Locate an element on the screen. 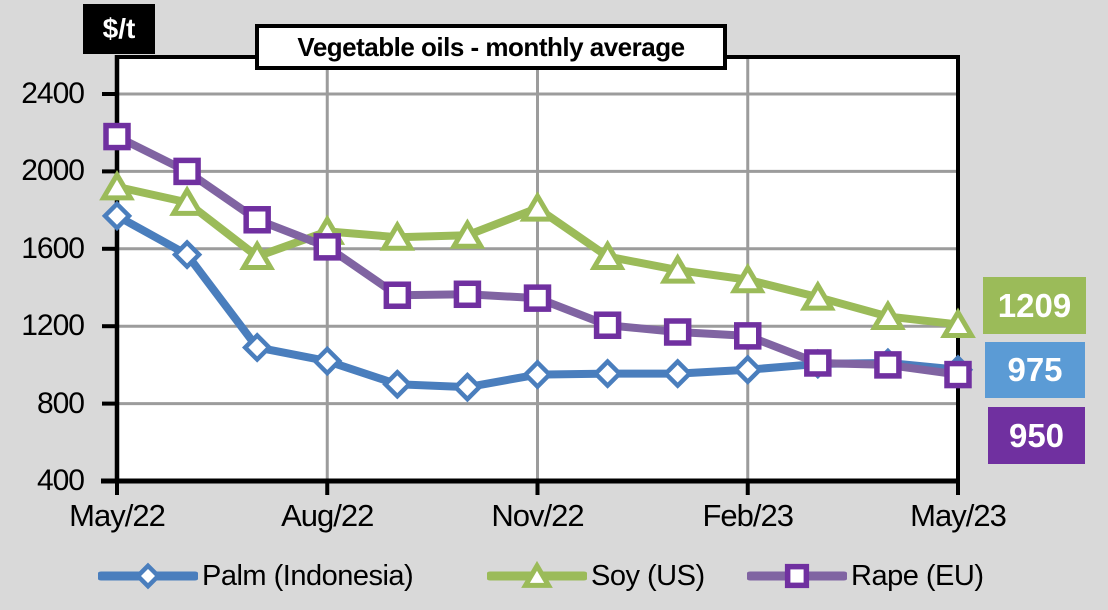 The image size is (1108, 610). rape-end-value-badge: 950 is located at coordinates (1036, 435).